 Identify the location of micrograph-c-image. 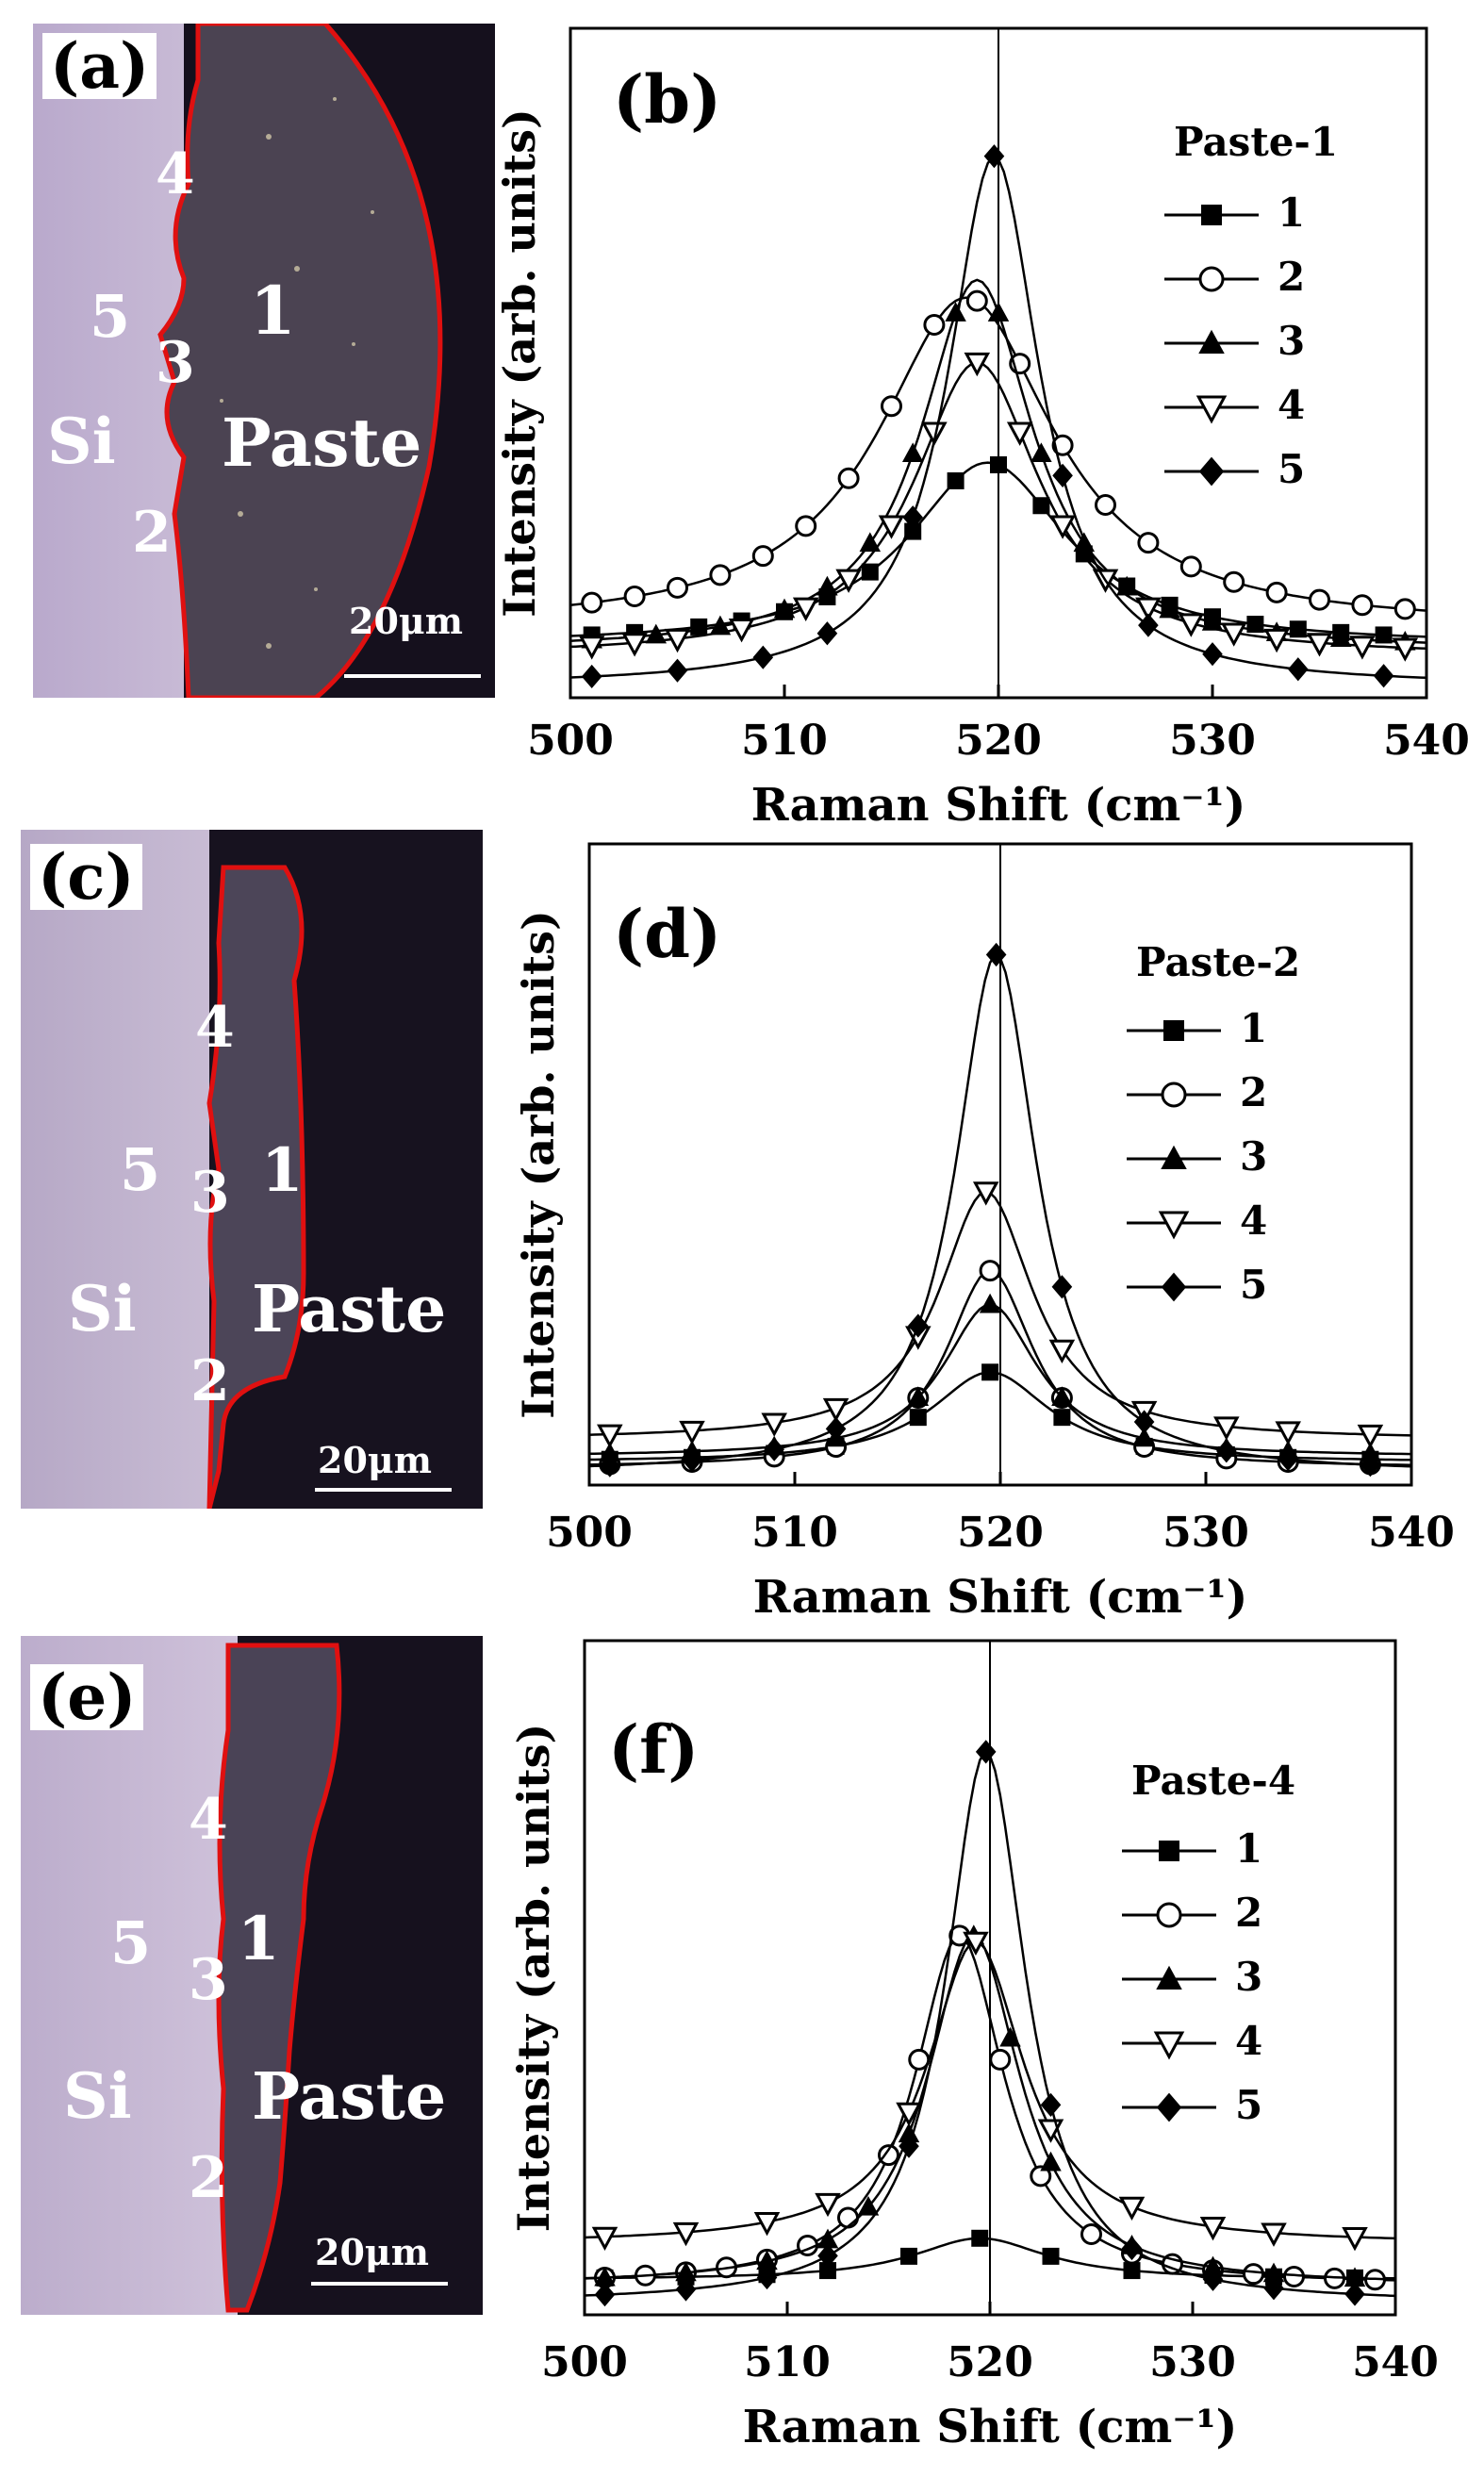
(252, 1169).